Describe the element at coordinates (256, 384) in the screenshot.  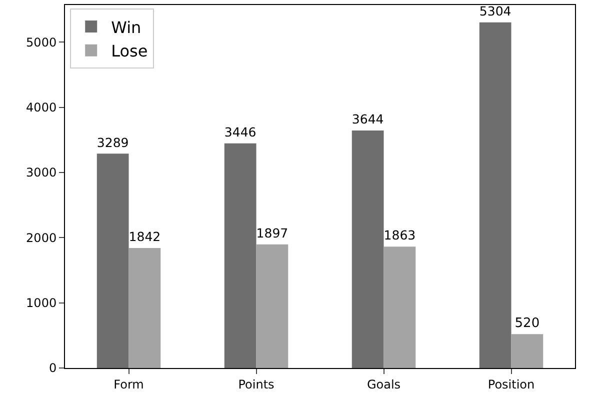
I see `x-tick-label: Points` at that location.